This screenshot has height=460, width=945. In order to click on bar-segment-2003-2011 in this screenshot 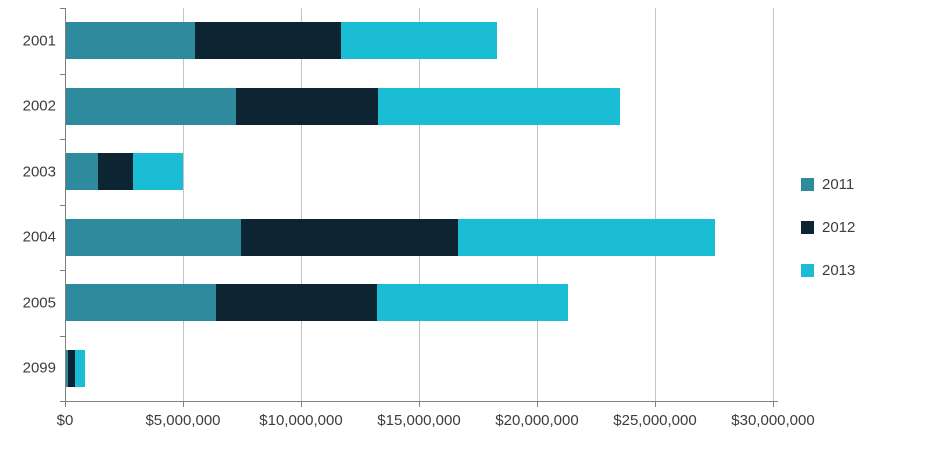, I will do `click(81, 172)`.